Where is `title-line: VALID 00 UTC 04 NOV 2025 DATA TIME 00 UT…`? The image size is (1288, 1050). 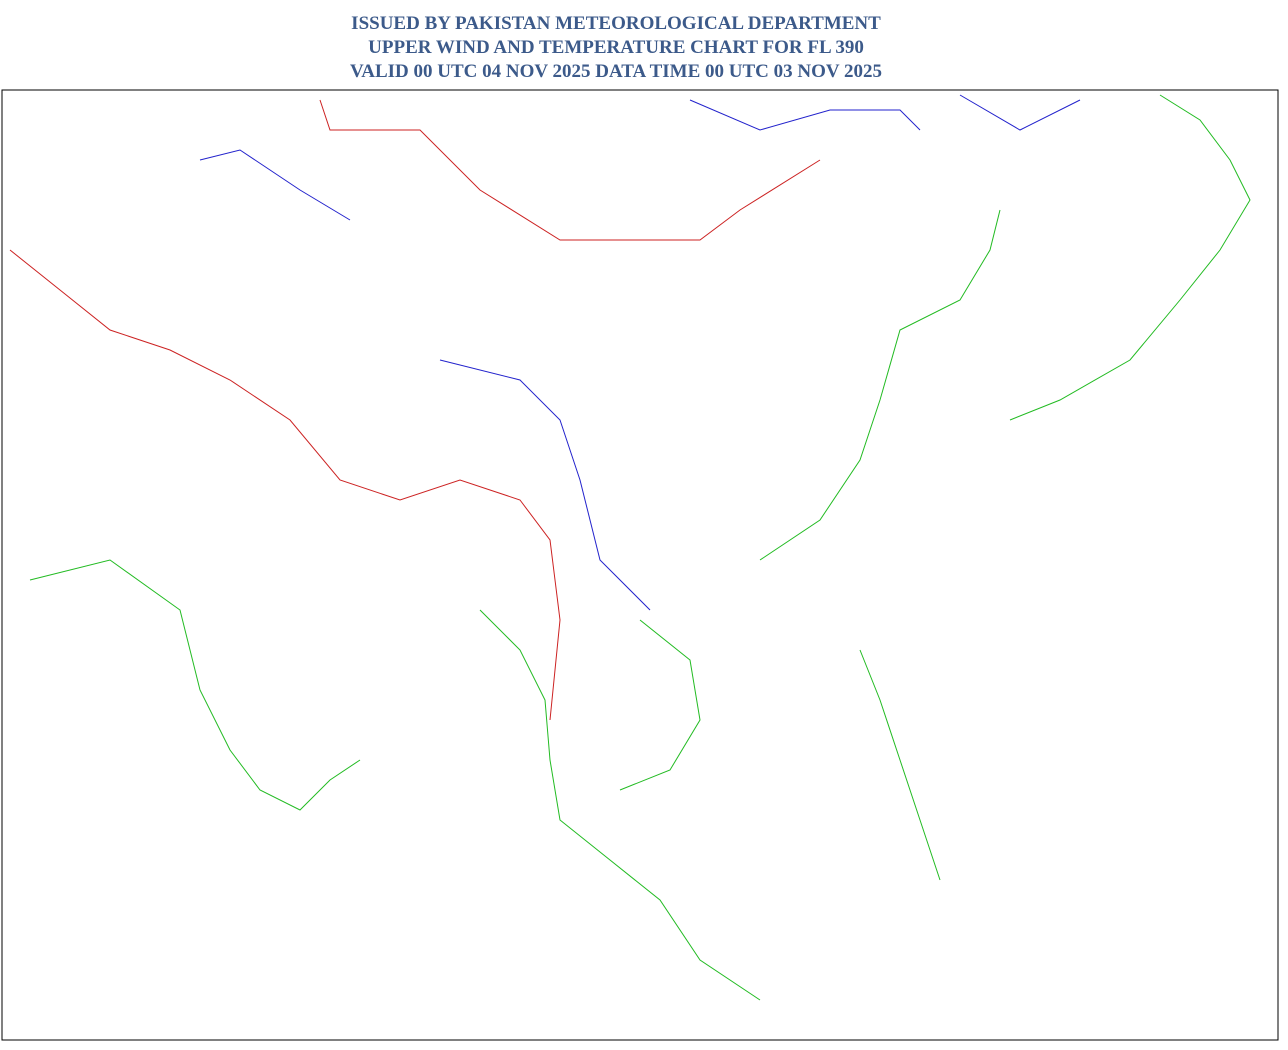 title-line: VALID 00 UTC 04 NOV 2025 DATA TIME 00 UT… is located at coordinates (616, 71).